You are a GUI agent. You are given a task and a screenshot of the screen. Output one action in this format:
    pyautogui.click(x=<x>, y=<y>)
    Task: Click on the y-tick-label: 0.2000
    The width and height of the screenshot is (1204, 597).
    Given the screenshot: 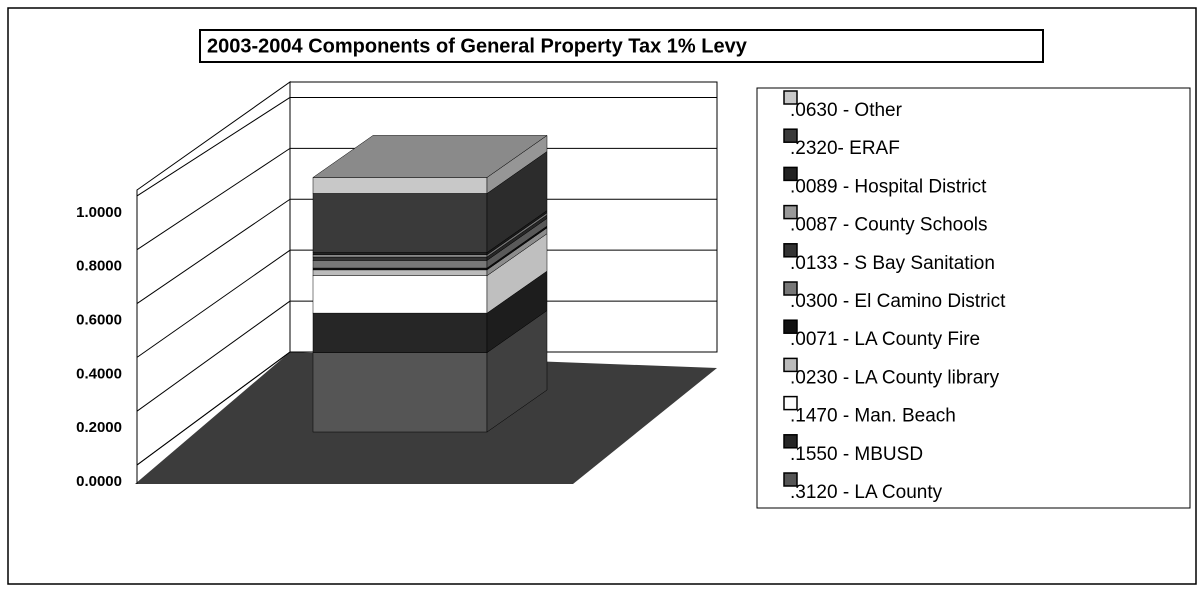 What is the action you would take?
    pyautogui.click(x=99, y=427)
    